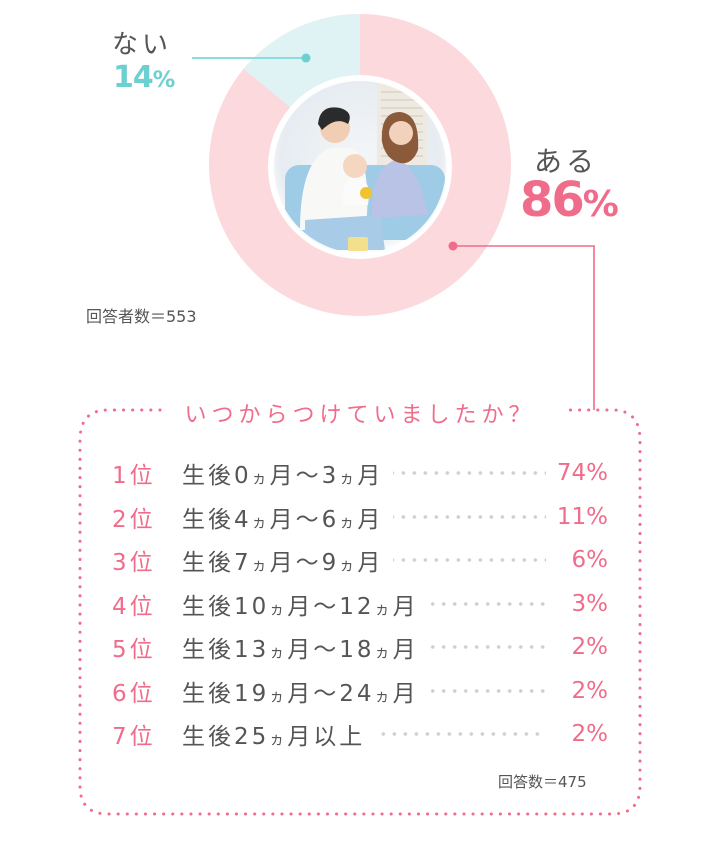 The height and width of the screenshot is (847, 720). I want to click on leader-dot-yes, so click(453, 246).